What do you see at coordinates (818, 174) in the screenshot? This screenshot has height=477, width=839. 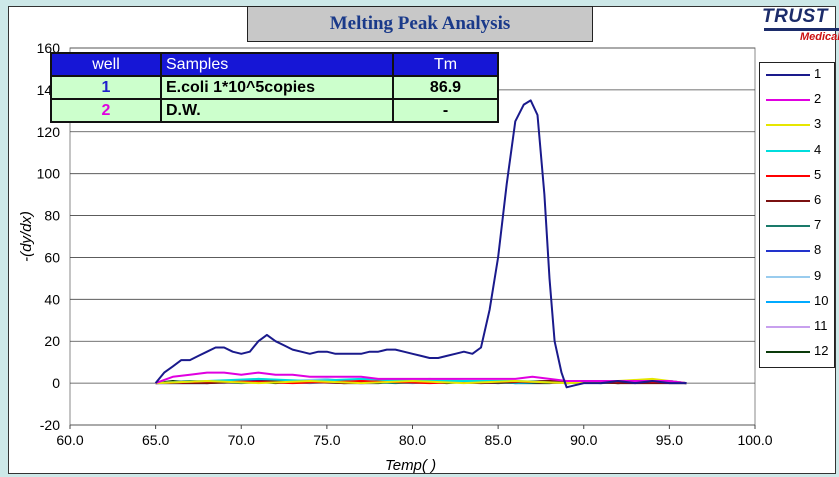 I see `legend-label: 5` at bounding box center [818, 174].